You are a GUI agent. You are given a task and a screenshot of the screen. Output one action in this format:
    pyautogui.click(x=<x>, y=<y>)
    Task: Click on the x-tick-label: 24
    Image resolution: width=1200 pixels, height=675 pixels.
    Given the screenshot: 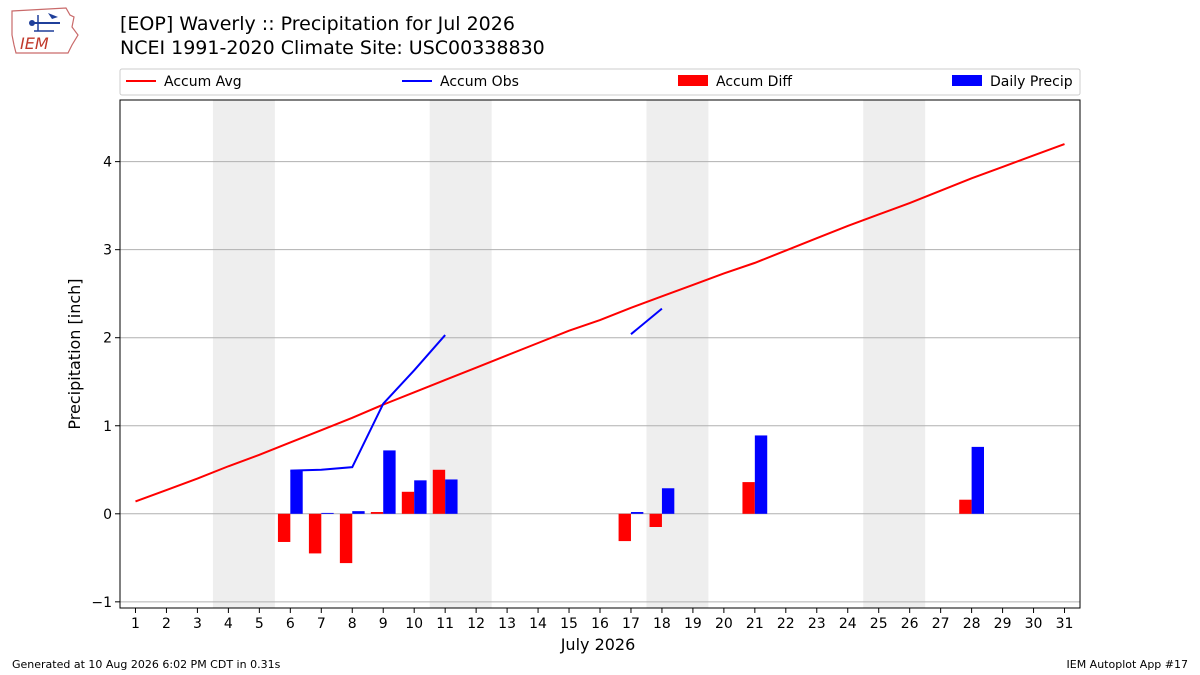 What is the action you would take?
    pyautogui.click(x=848, y=624)
    